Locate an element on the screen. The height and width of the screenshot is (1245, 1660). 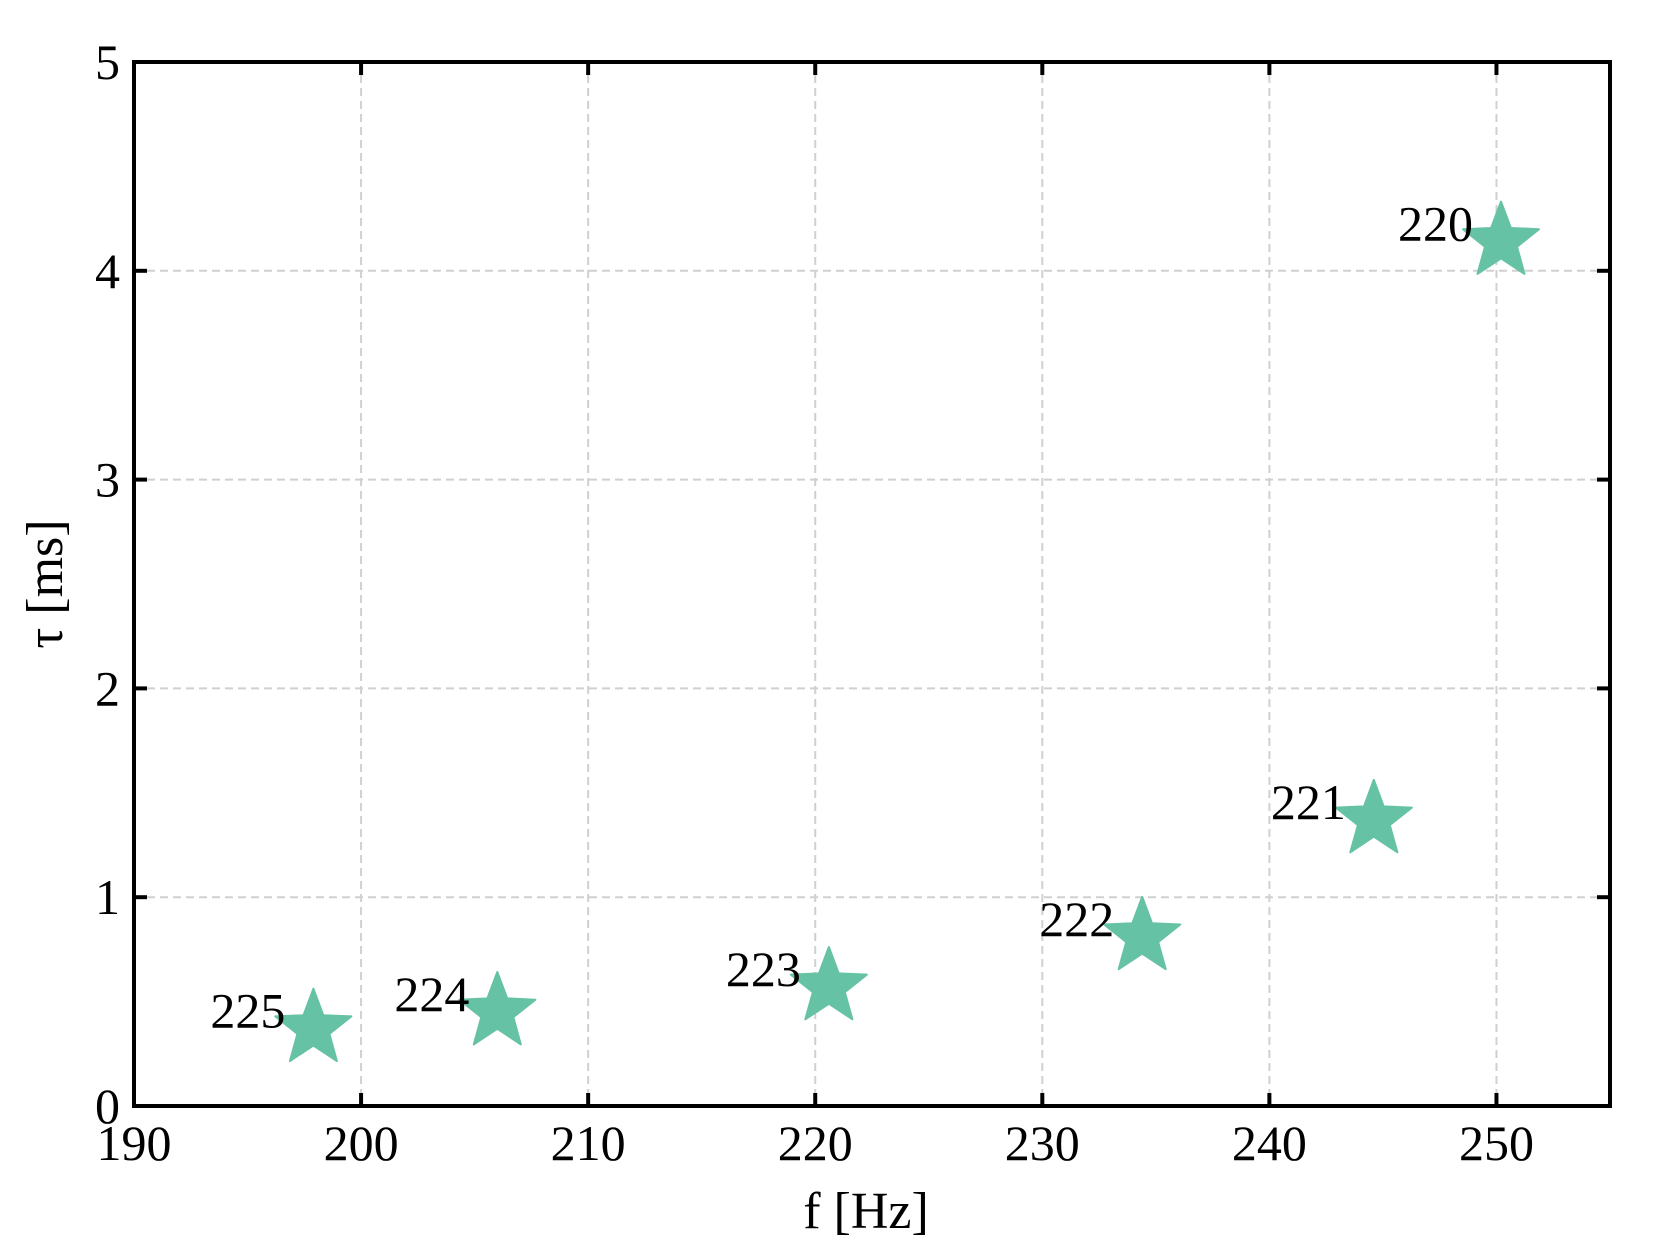
x-tick-label: 220 is located at coordinates (815, 1143).